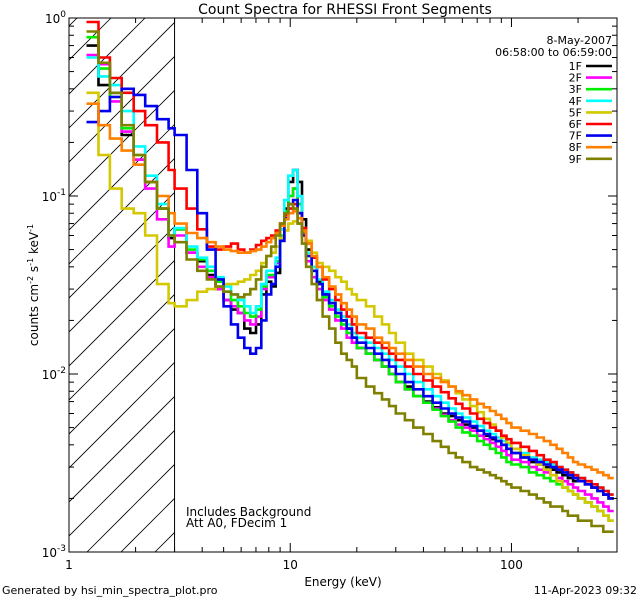 Image resolution: width=640 pixels, height=600 pixels. What do you see at coordinates (575, 78) in the screenshot?
I see `legend-label: 2F` at bounding box center [575, 78].